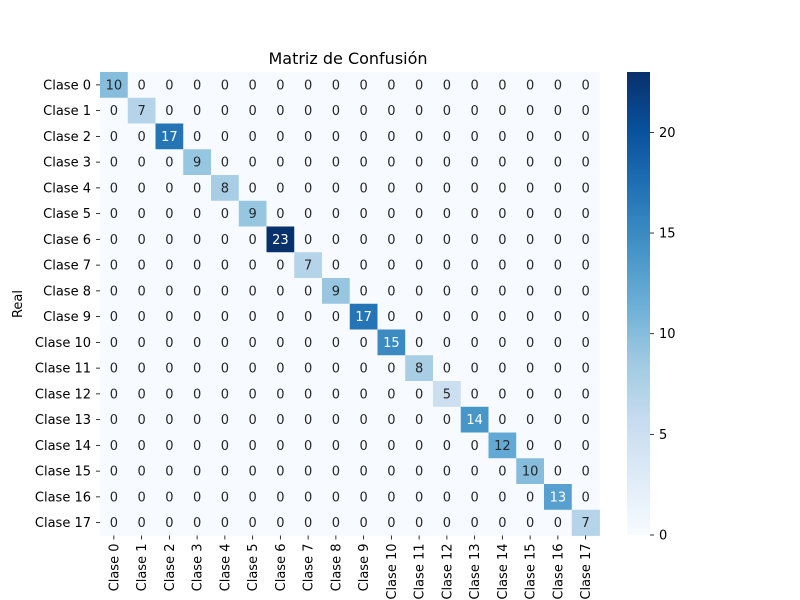 The image size is (800, 600). I want to click on cell-value-label: 9, so click(197, 163).